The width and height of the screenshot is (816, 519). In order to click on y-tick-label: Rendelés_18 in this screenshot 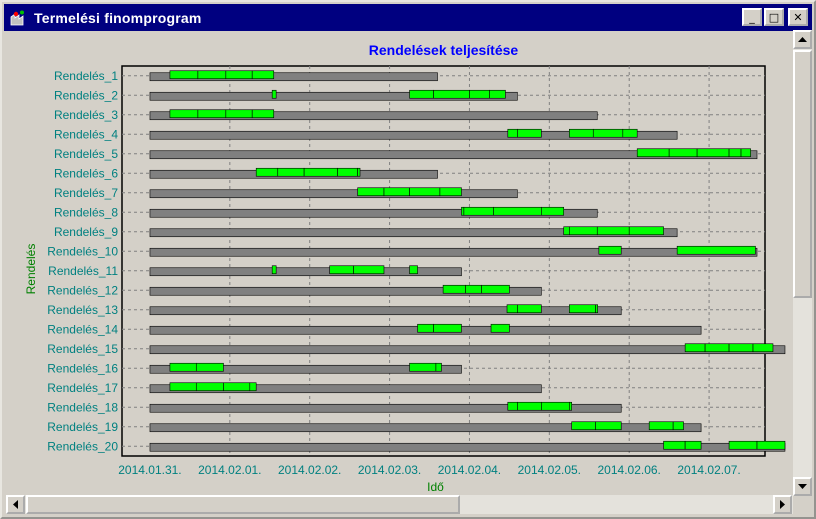, I will do `click(82, 407)`.